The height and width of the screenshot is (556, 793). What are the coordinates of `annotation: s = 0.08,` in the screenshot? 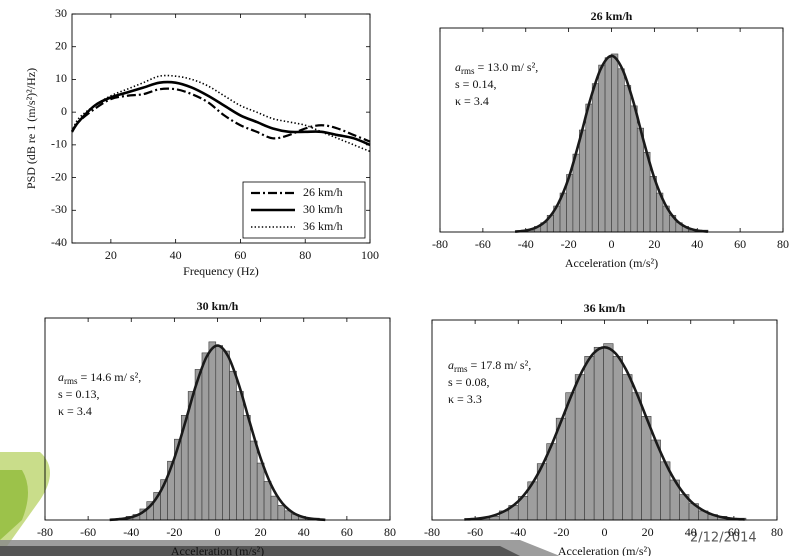 It's located at (468, 382).